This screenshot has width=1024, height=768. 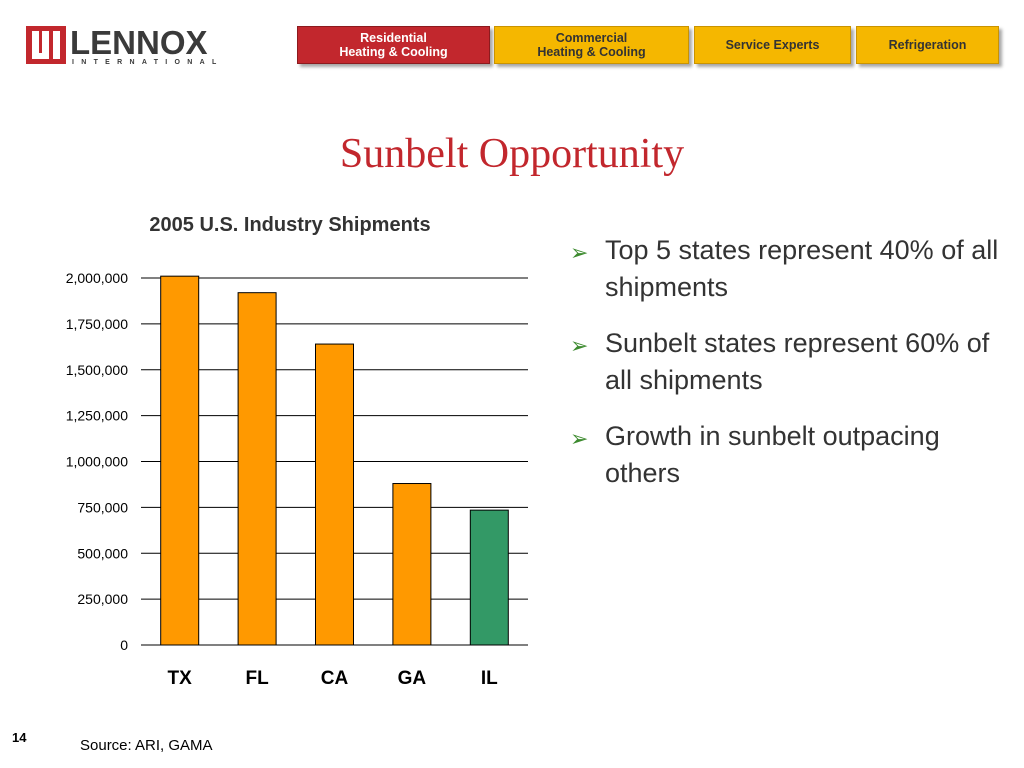 What do you see at coordinates (772, 454) in the screenshot?
I see `bullet-text: Growth in sunbelt outpacing others` at bounding box center [772, 454].